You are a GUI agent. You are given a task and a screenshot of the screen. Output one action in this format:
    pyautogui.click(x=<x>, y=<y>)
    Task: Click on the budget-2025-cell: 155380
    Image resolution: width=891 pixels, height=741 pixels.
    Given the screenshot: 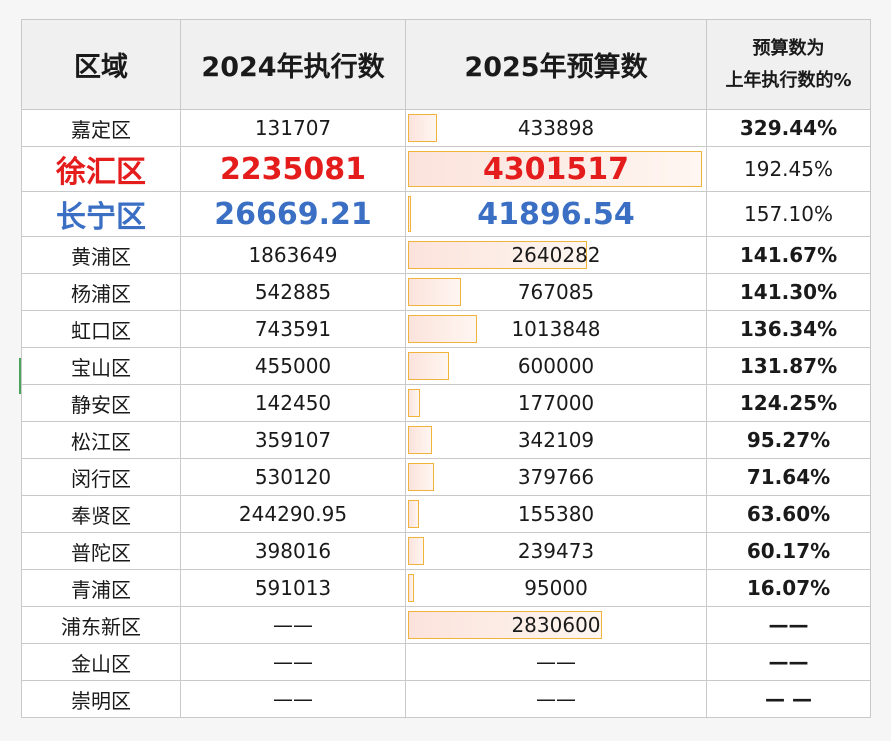 What is the action you would take?
    pyautogui.click(x=556, y=514)
    